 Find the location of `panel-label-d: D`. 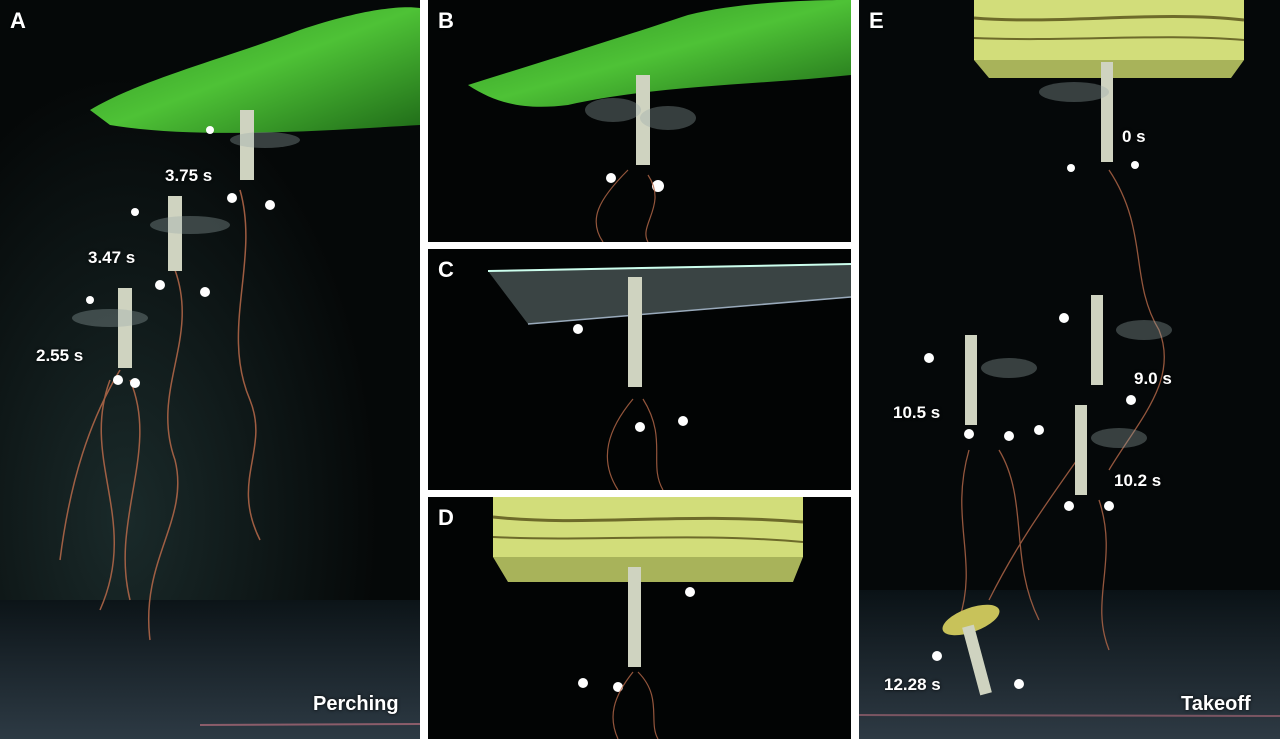

panel-label-d: D is located at coordinates (446, 517).